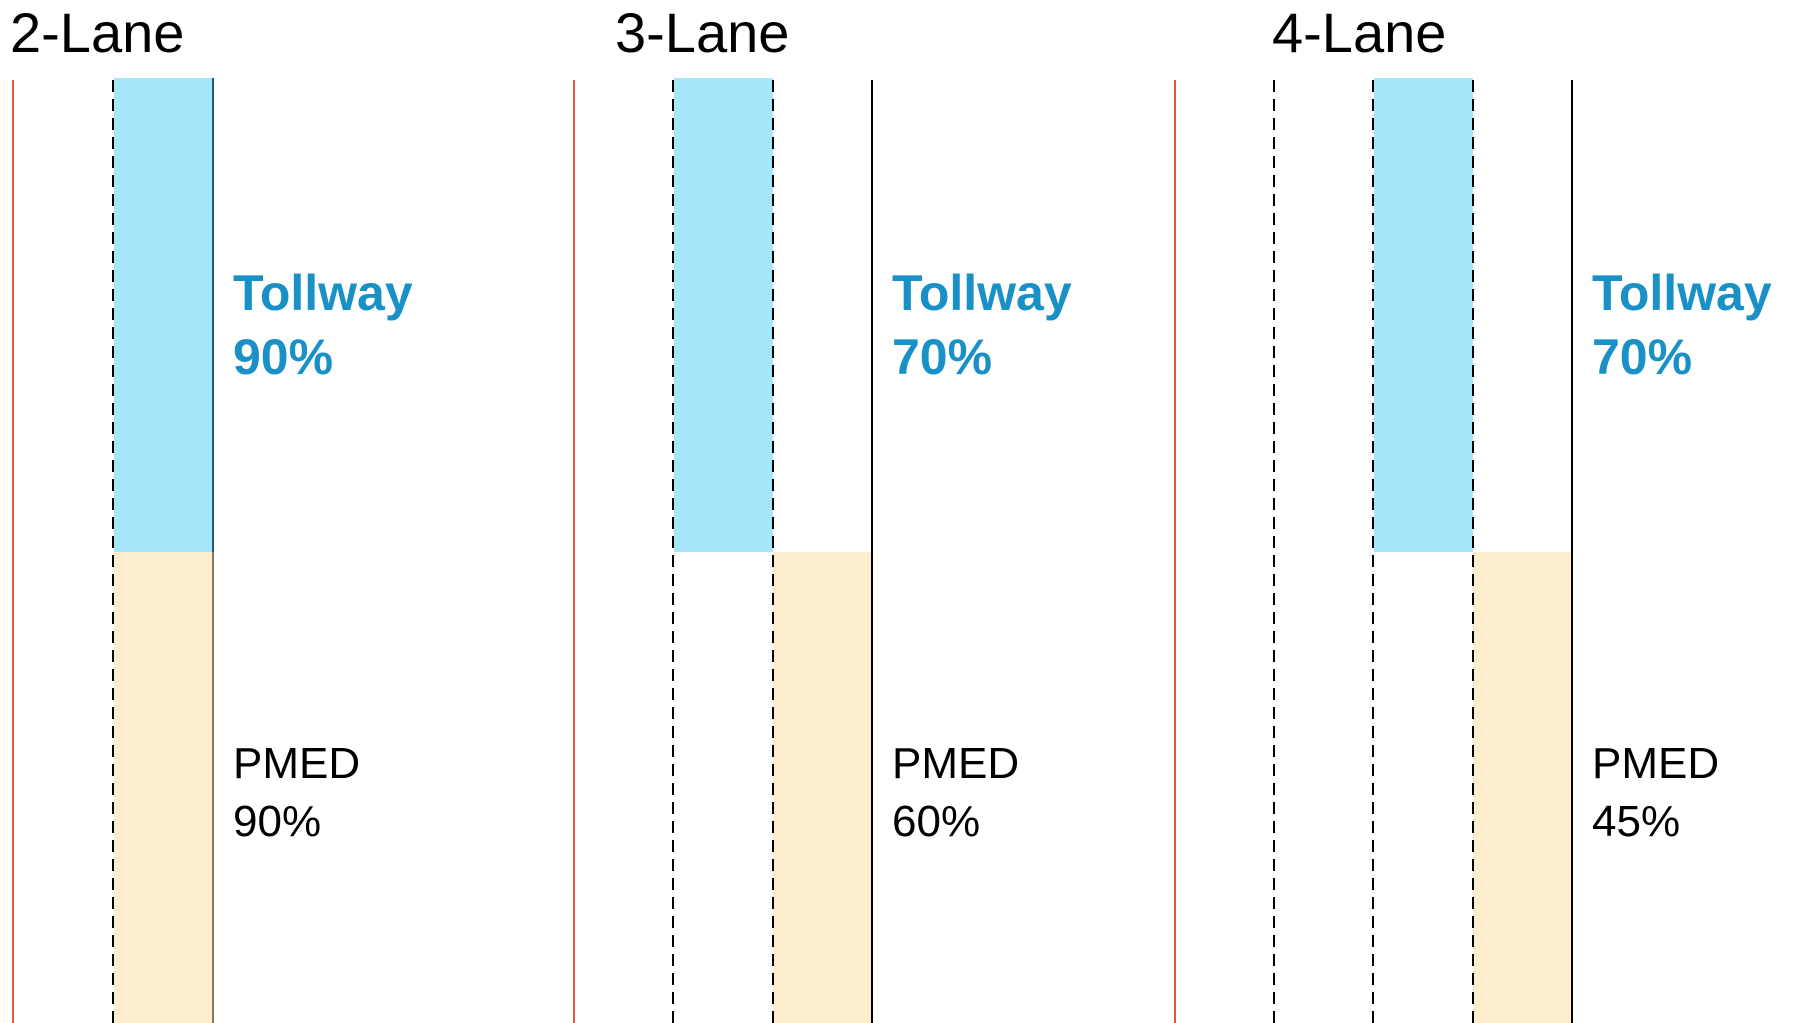 The width and height of the screenshot is (1794, 1023). Describe the element at coordinates (936, 821) in the screenshot. I see `pmed-value: 60%` at that location.